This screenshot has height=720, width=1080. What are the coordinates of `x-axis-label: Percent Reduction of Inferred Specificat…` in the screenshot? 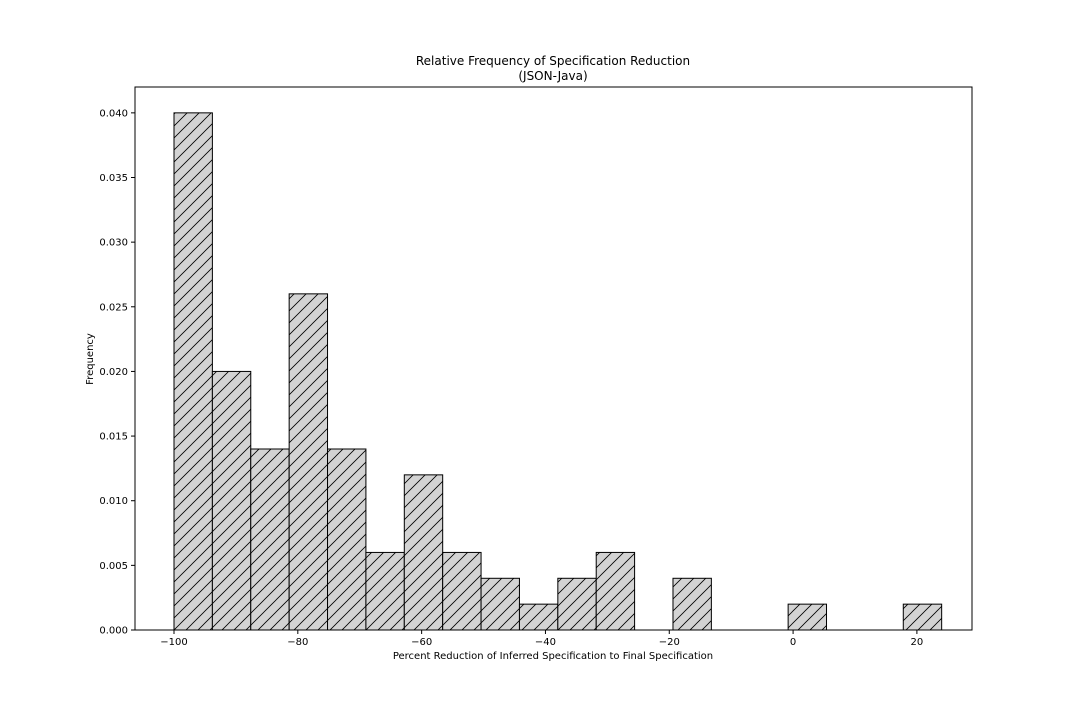 It's located at (553, 656).